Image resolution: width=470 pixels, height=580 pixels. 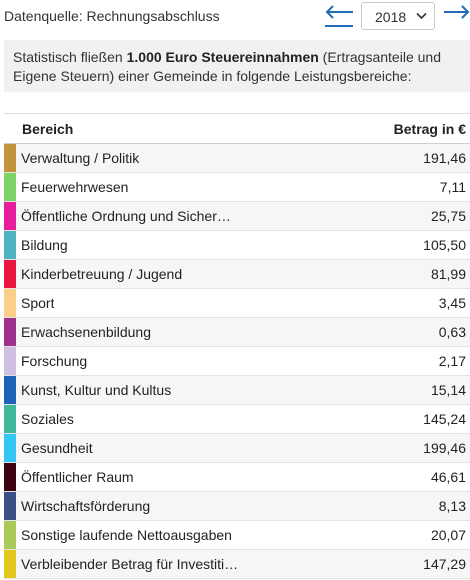 What do you see at coordinates (237, 535) in the screenshot?
I see `table-row: Sonstige laufende Nettoausgaben 20,07` at bounding box center [237, 535].